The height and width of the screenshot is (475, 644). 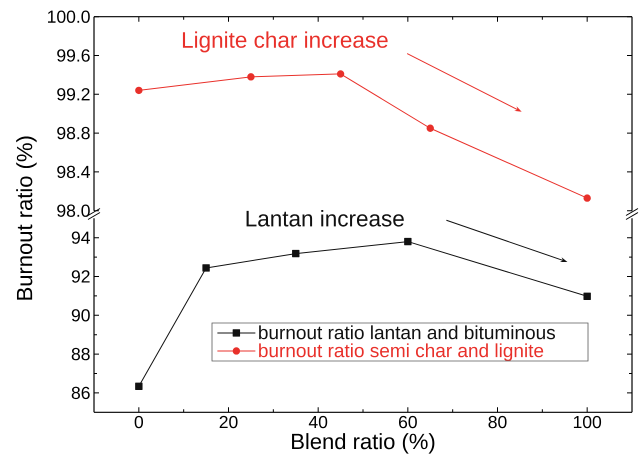 What do you see at coordinates (139, 422) in the screenshot?
I see `x-tick-label: 0` at bounding box center [139, 422].